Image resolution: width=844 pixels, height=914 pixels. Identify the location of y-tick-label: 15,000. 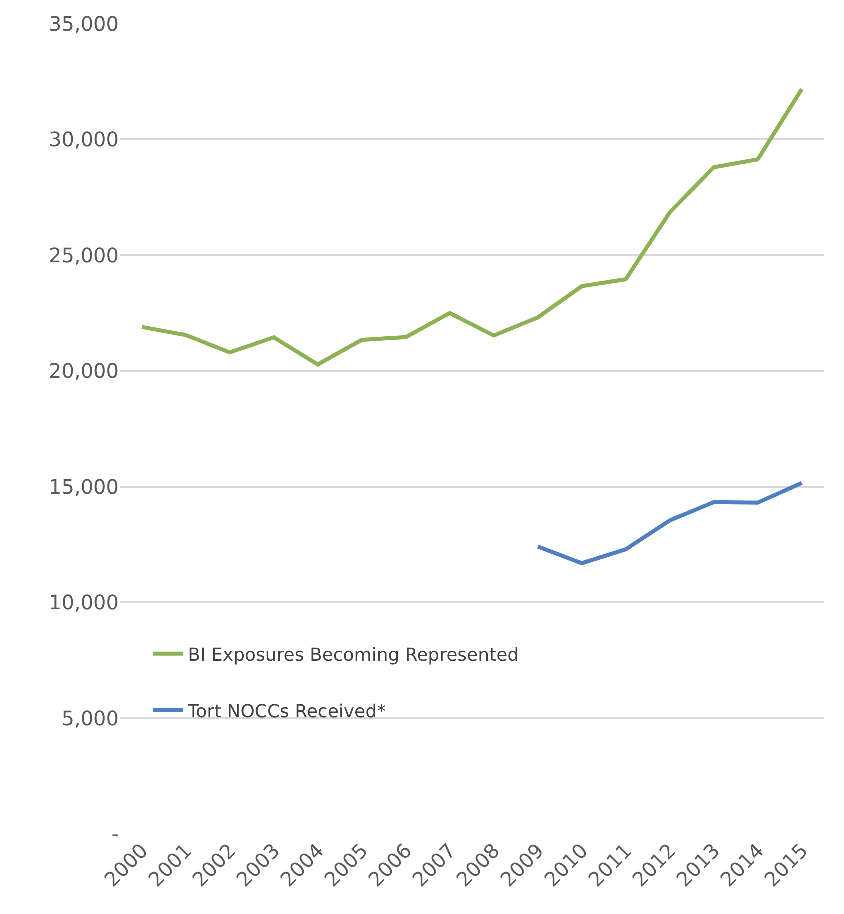
(84, 486).